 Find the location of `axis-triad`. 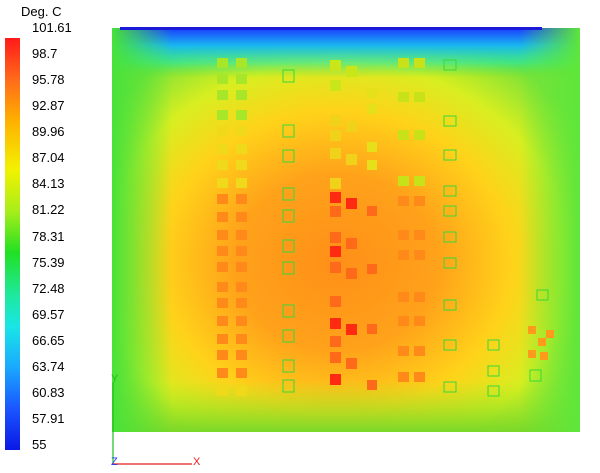

axis-triad is located at coordinates (152, 423).